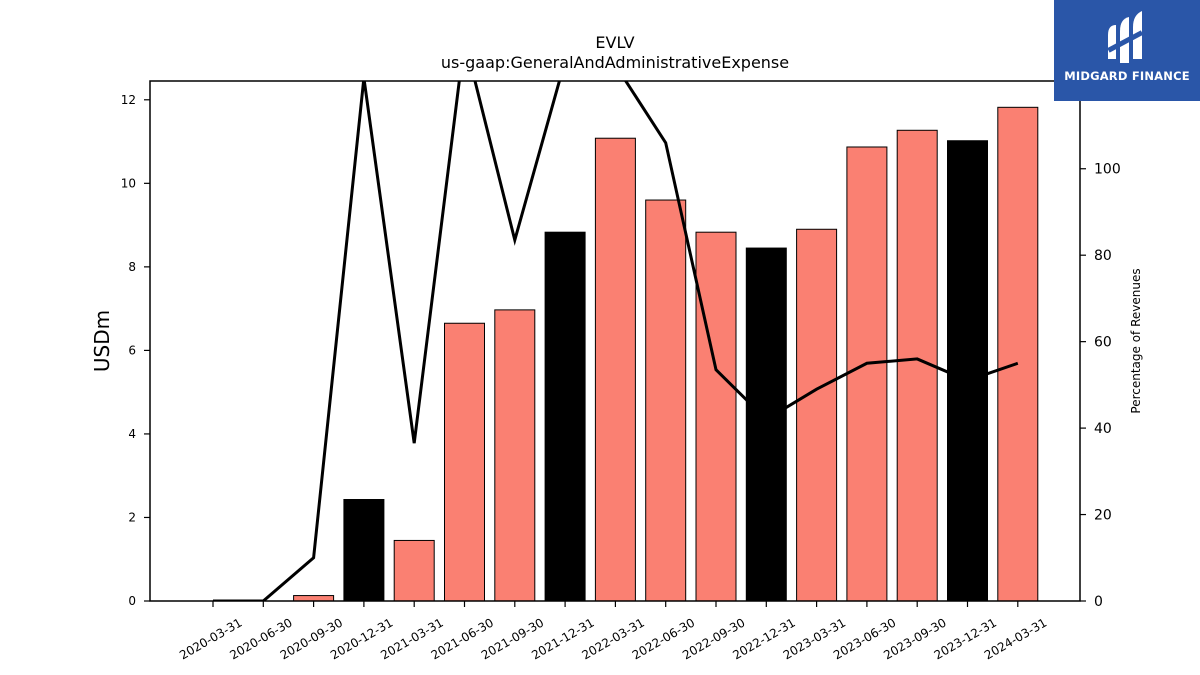  What do you see at coordinates (132, 434) in the screenshot?
I see `y-tick-label: 4` at bounding box center [132, 434].